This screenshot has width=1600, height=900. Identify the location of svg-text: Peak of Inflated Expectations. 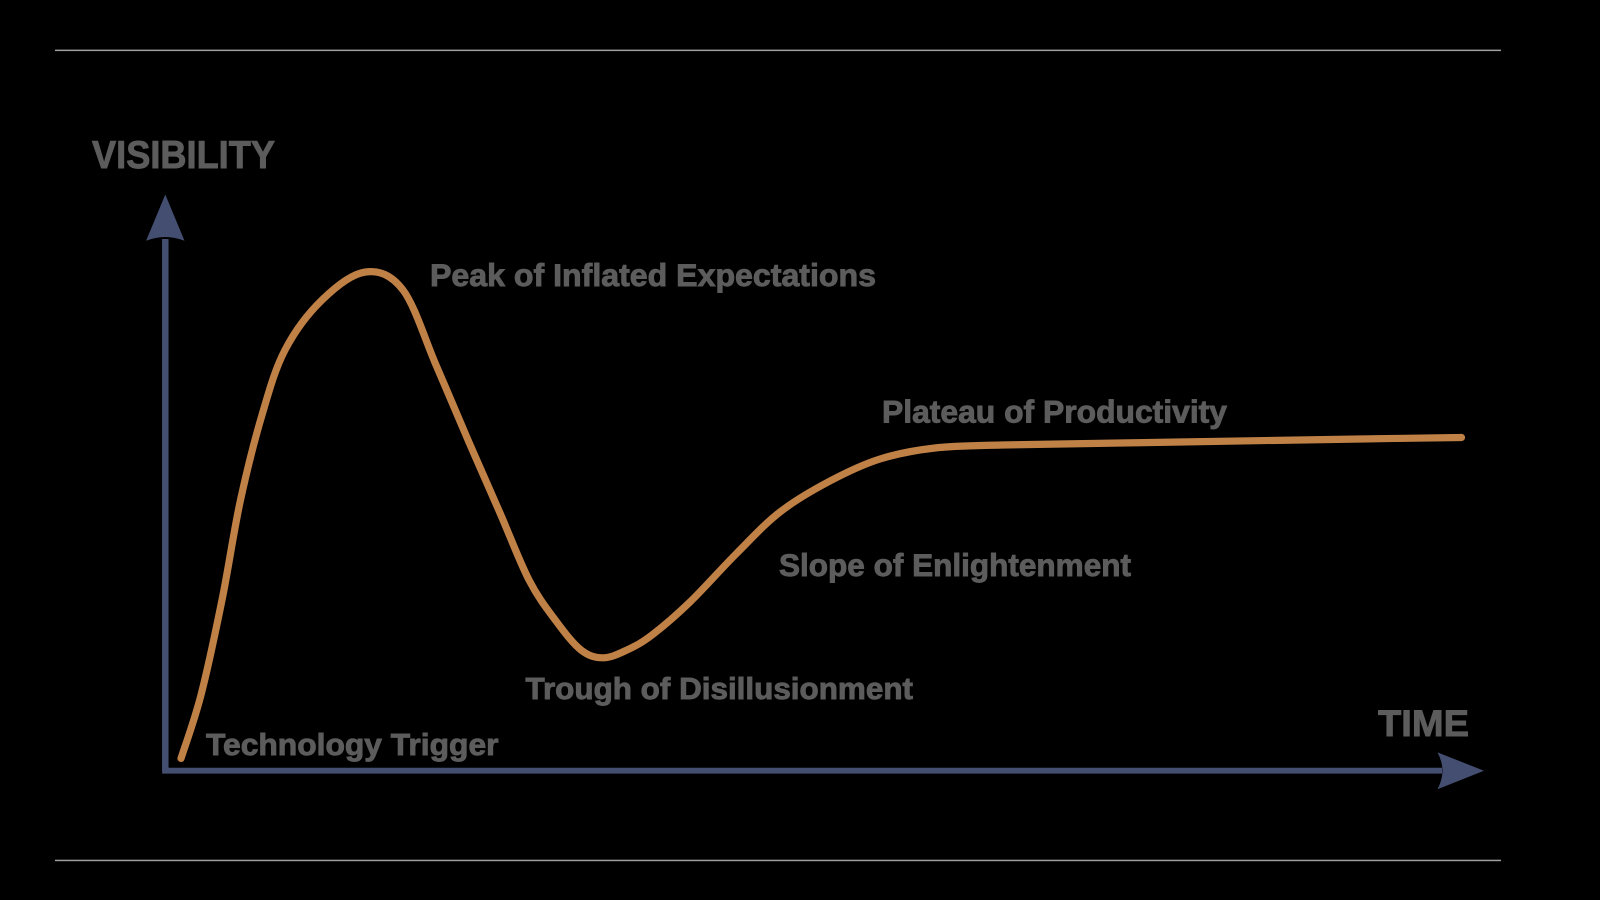
(653, 275).